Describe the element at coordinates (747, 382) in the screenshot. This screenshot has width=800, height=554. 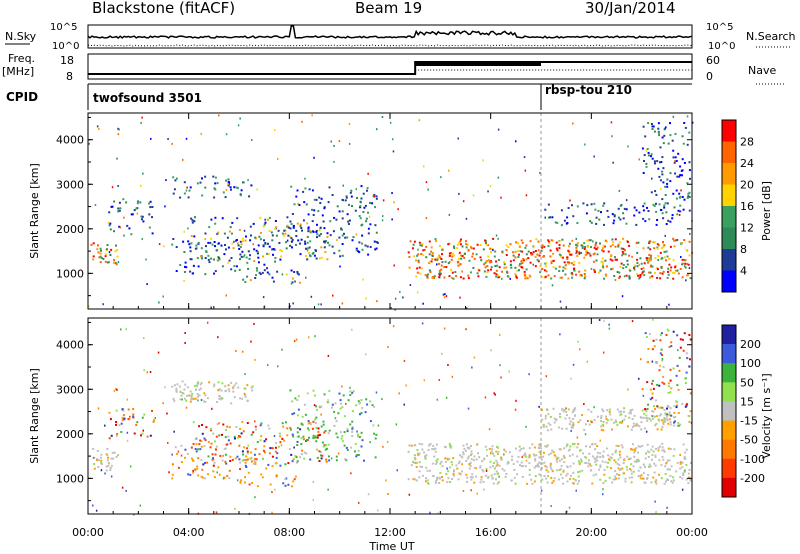
I see `velocity-colorbar-tick: 50` at that location.